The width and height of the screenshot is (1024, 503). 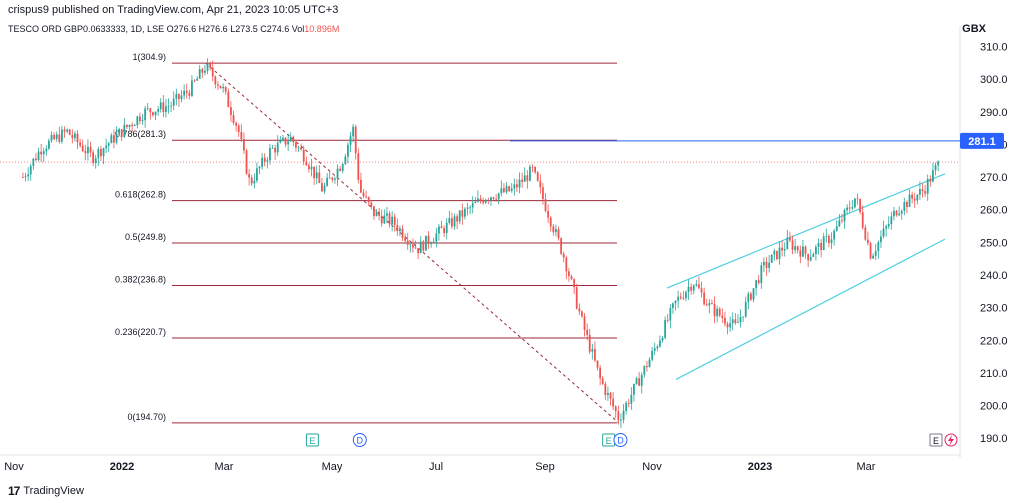 What do you see at coordinates (224, 467) in the screenshot?
I see `x-tick-label: Mar` at bounding box center [224, 467].